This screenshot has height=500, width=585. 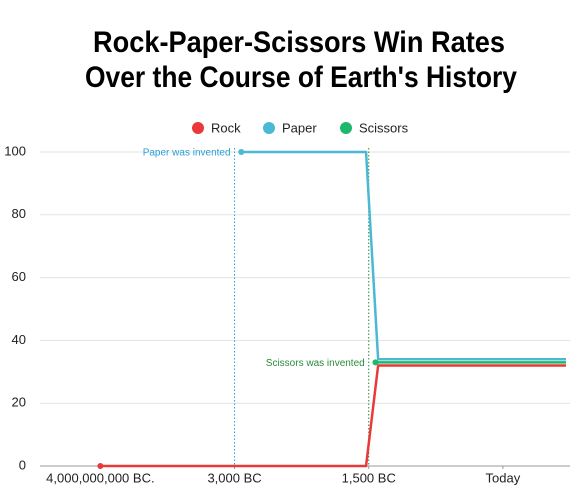 What do you see at coordinates (369, 477) in the screenshot?
I see `x-tick-label: 1,500 BC` at bounding box center [369, 477].